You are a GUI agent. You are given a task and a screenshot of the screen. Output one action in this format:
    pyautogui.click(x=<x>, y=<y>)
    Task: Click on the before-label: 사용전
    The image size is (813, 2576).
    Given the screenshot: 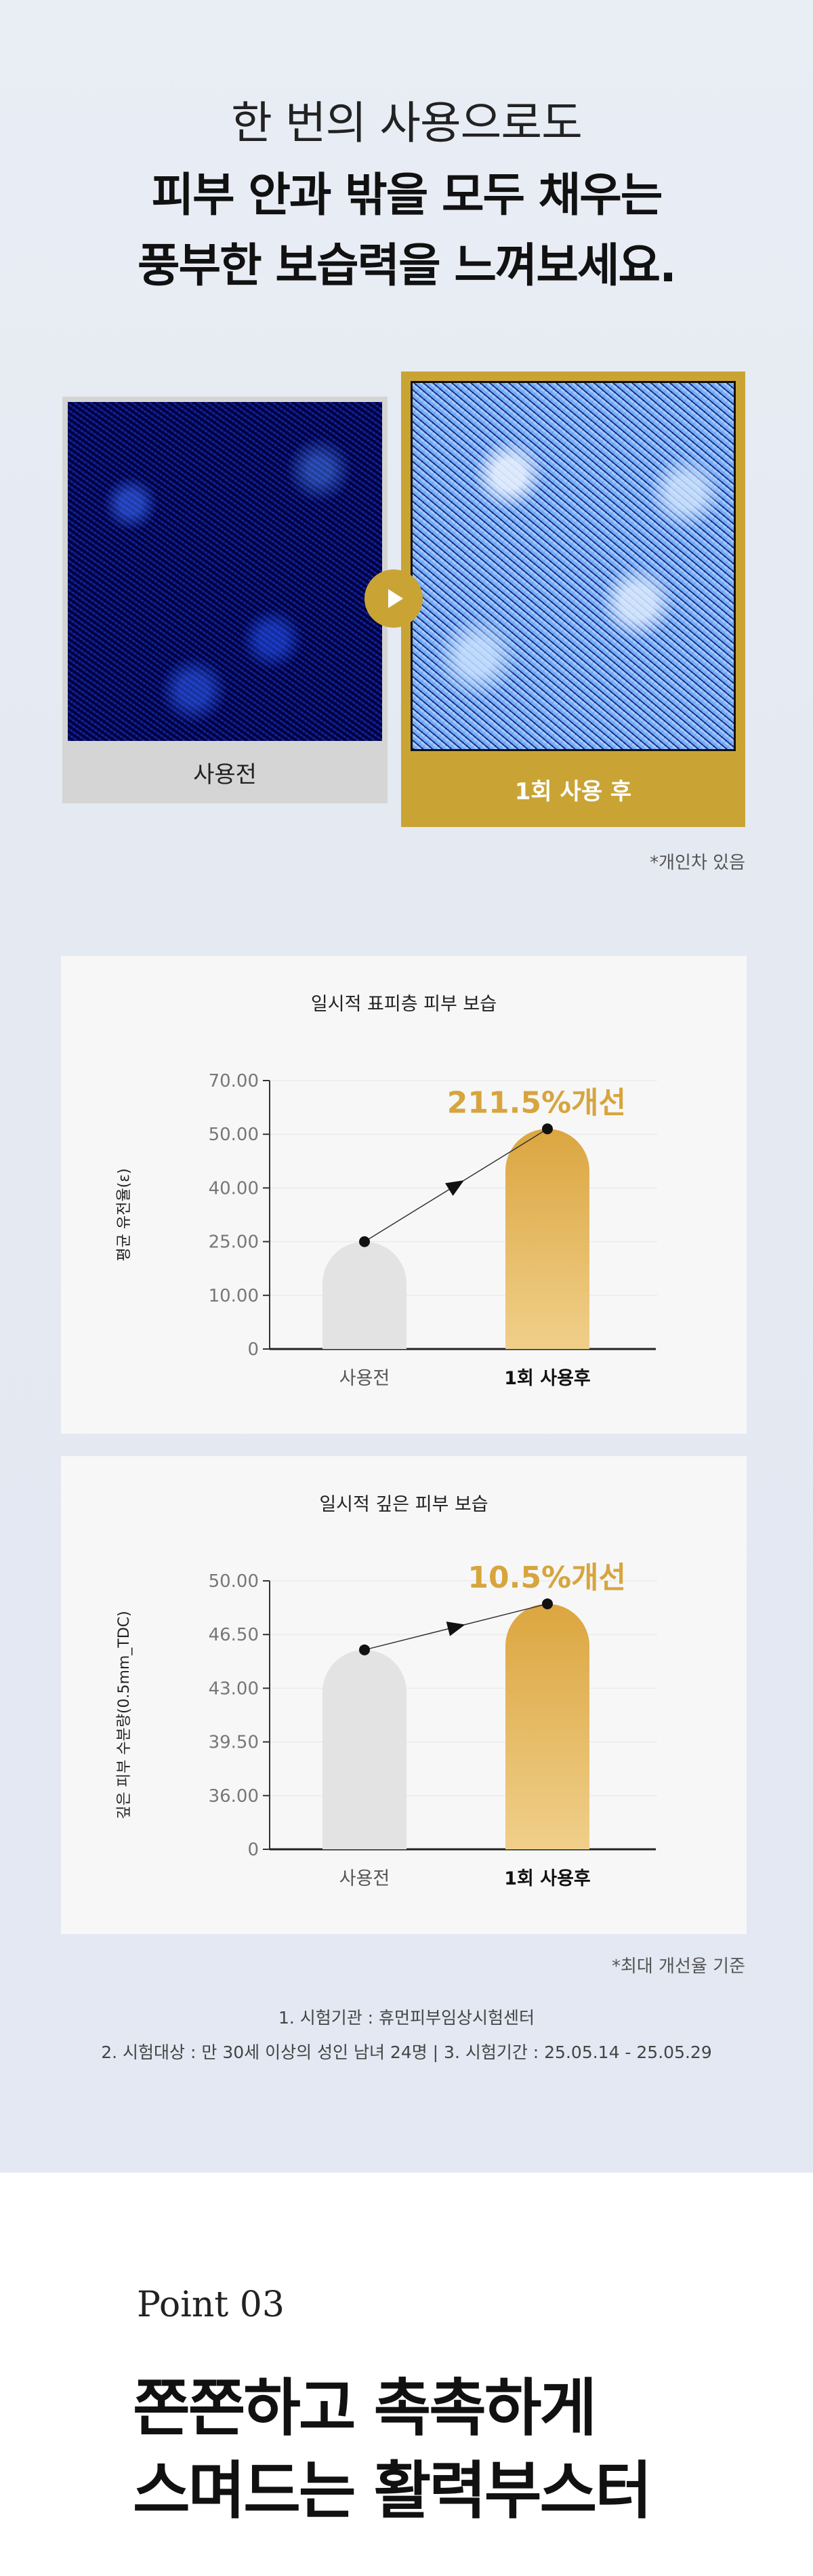 What is the action you would take?
    pyautogui.click(x=225, y=772)
    